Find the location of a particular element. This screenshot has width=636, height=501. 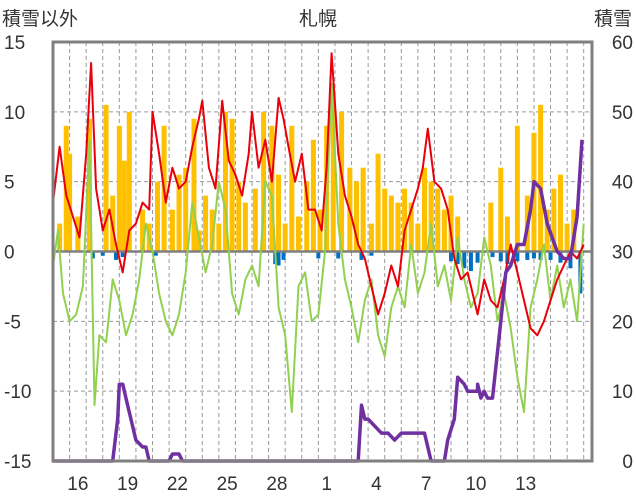

right-tick-label: 20 is located at coordinates (622, 322).